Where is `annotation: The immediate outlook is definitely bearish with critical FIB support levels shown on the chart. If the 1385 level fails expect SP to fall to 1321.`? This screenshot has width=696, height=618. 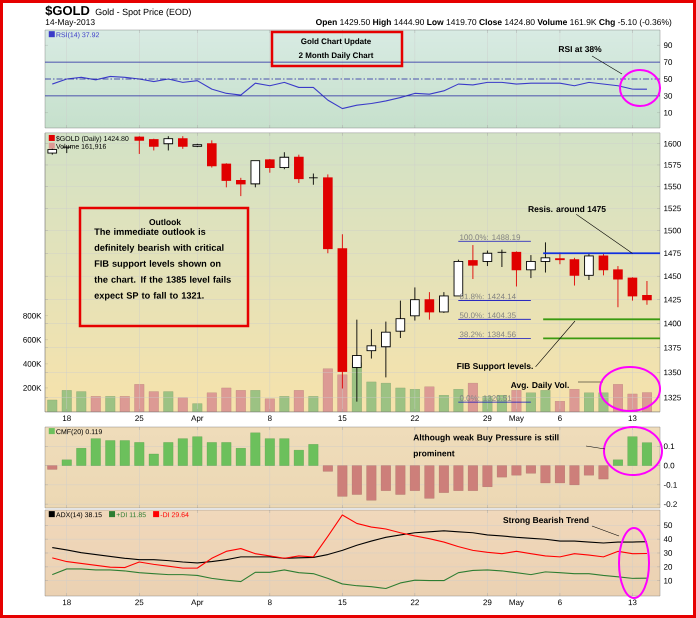
annotation: The immediate outlook is definitely bearish with critical FIB support levels shown on the chart. If the 1385 level fails expect SP to fall to 1321. is located at coordinates (162, 264).